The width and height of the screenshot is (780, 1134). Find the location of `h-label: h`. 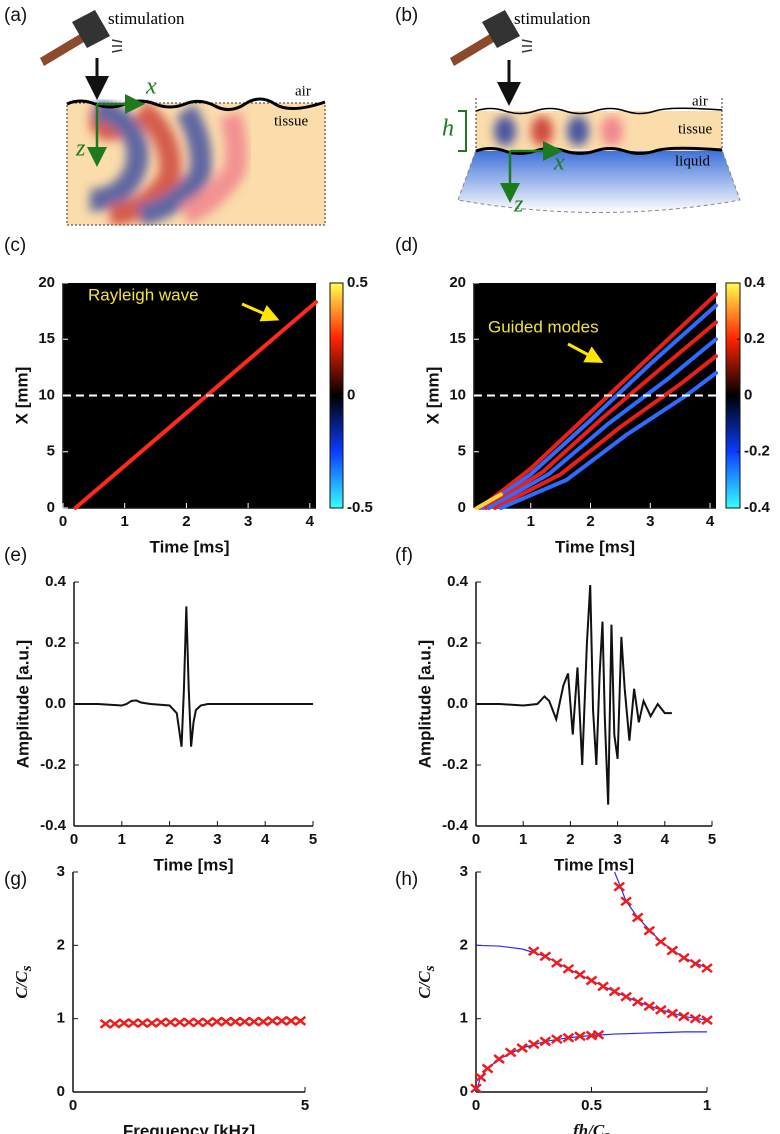

h-label: h is located at coordinates (448, 129).